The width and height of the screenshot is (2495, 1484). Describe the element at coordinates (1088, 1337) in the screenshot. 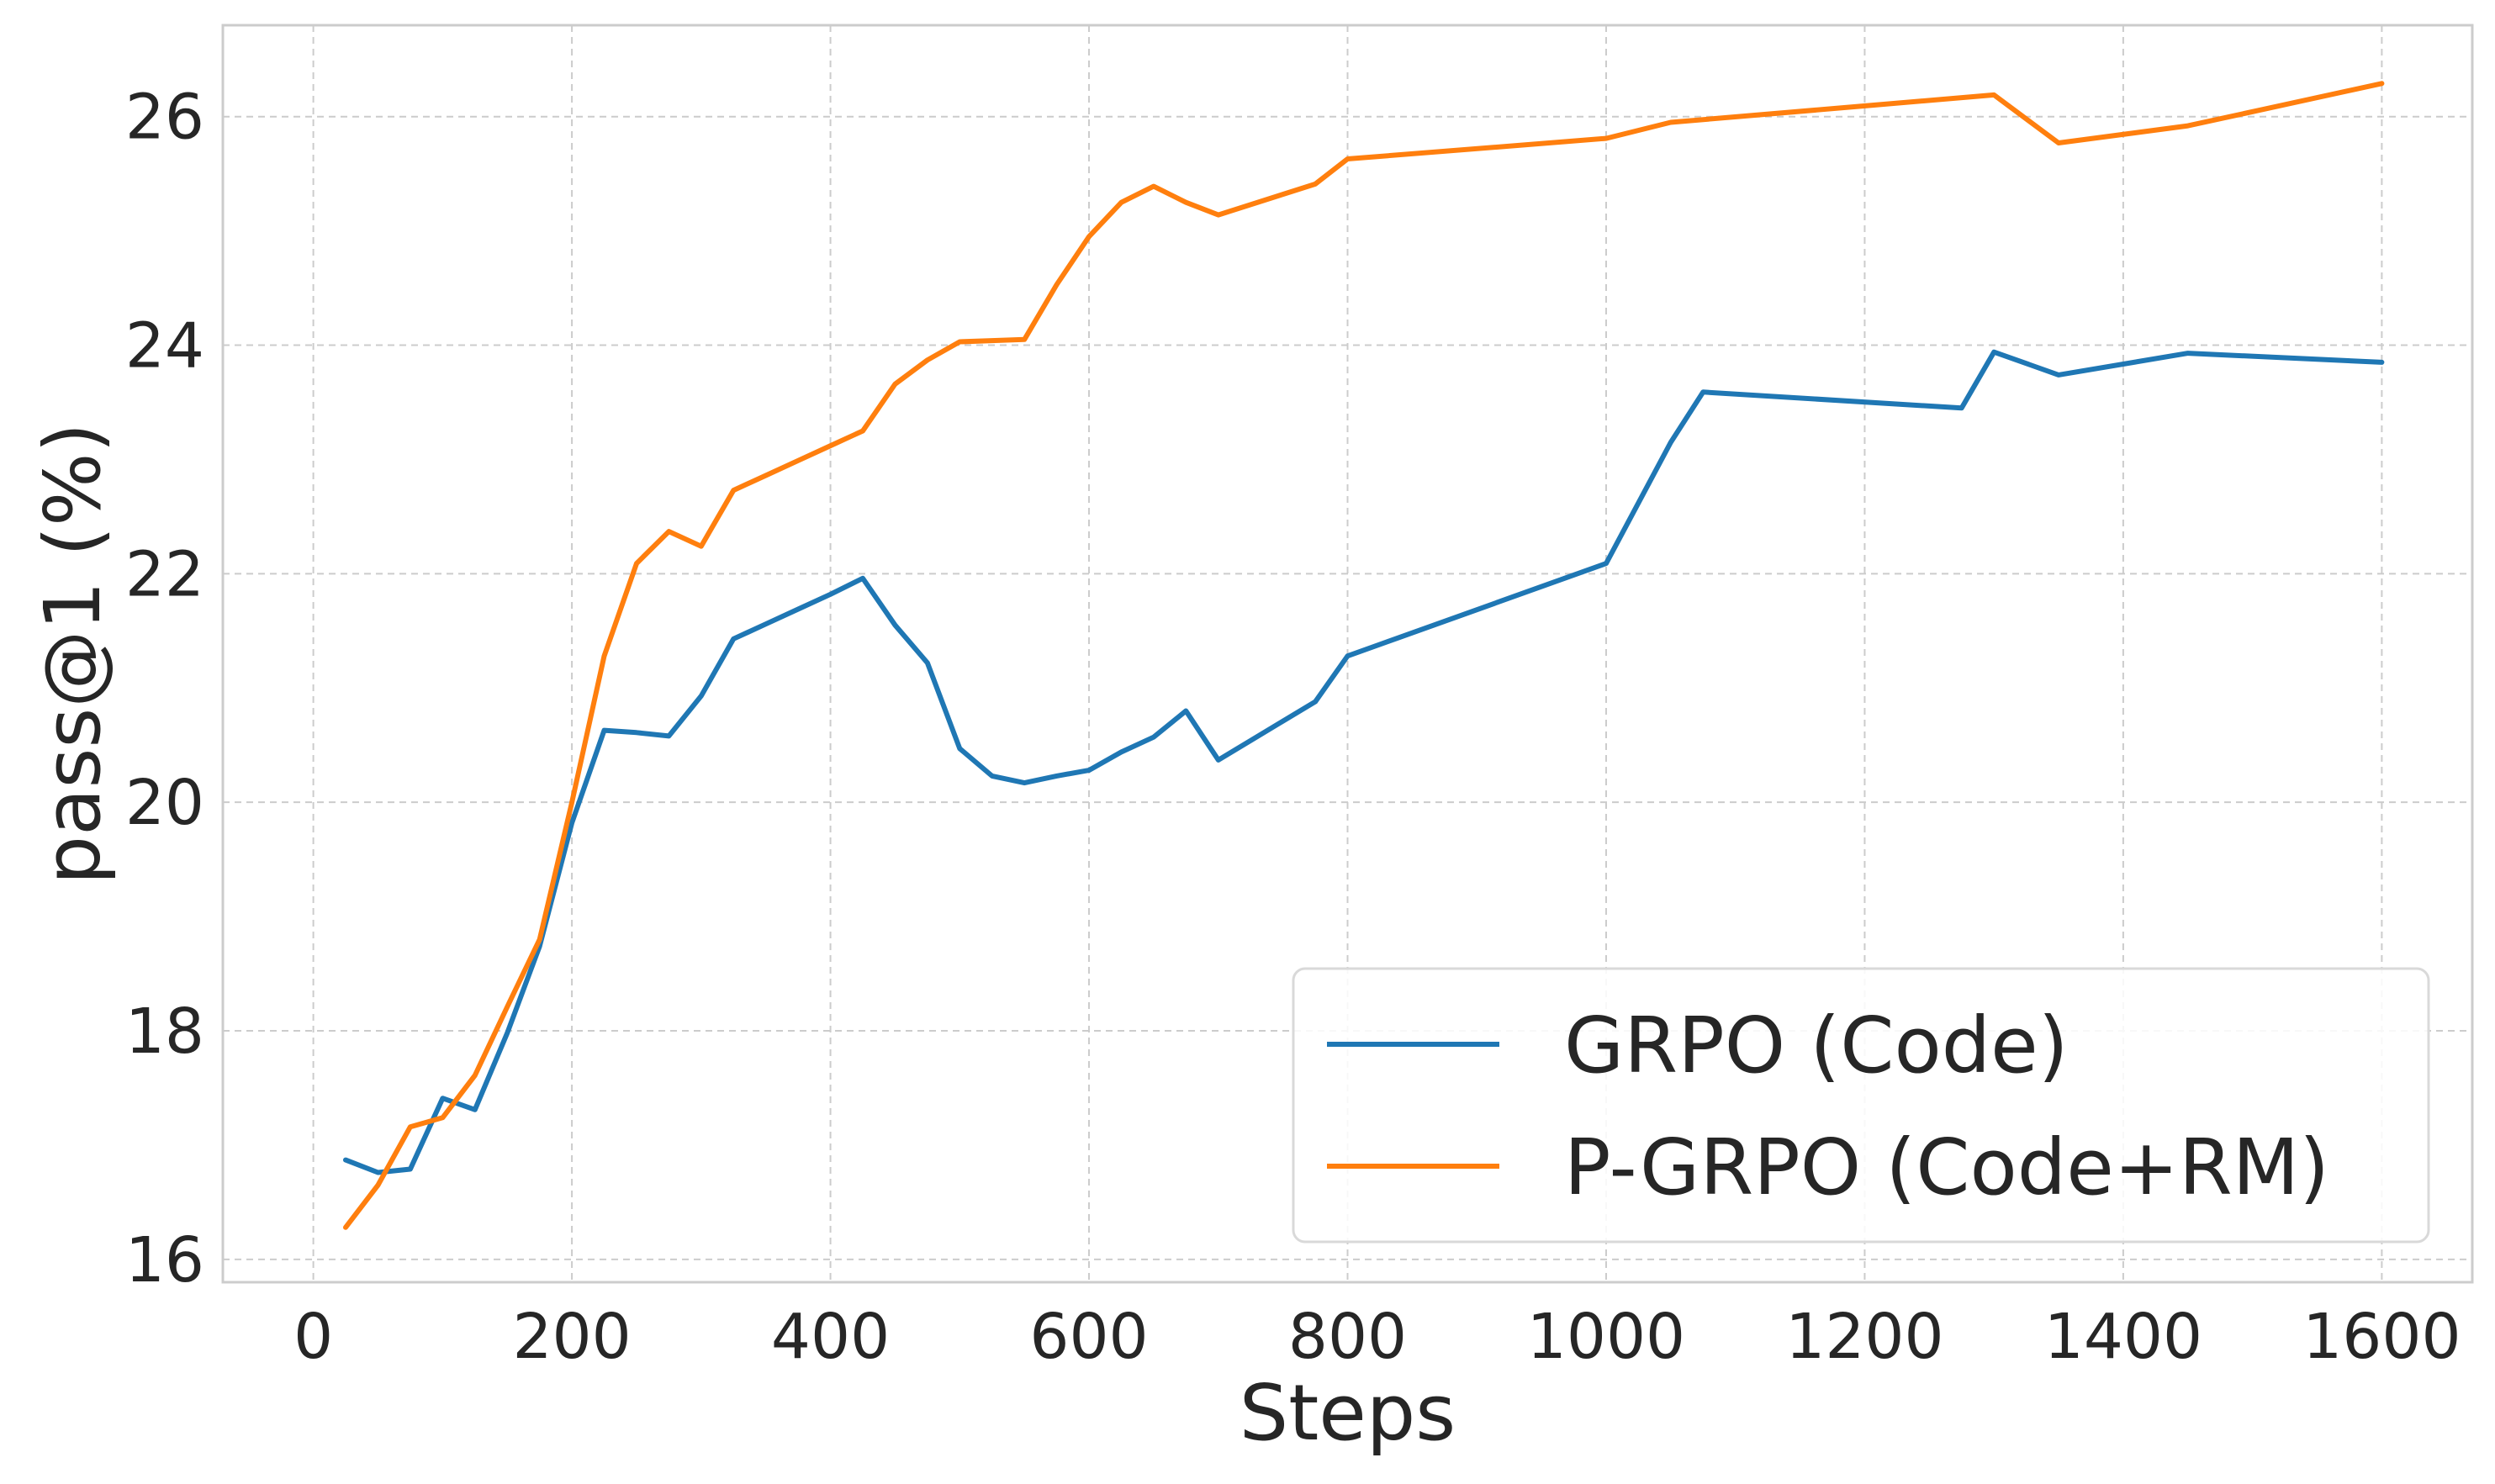

I see `x-tick-label: 600` at that location.